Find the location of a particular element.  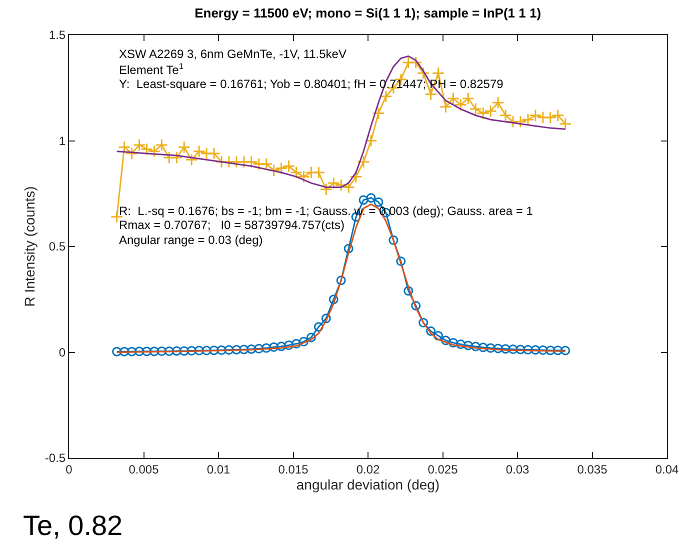

x-tick-label: 0.01 is located at coordinates (218, 469).